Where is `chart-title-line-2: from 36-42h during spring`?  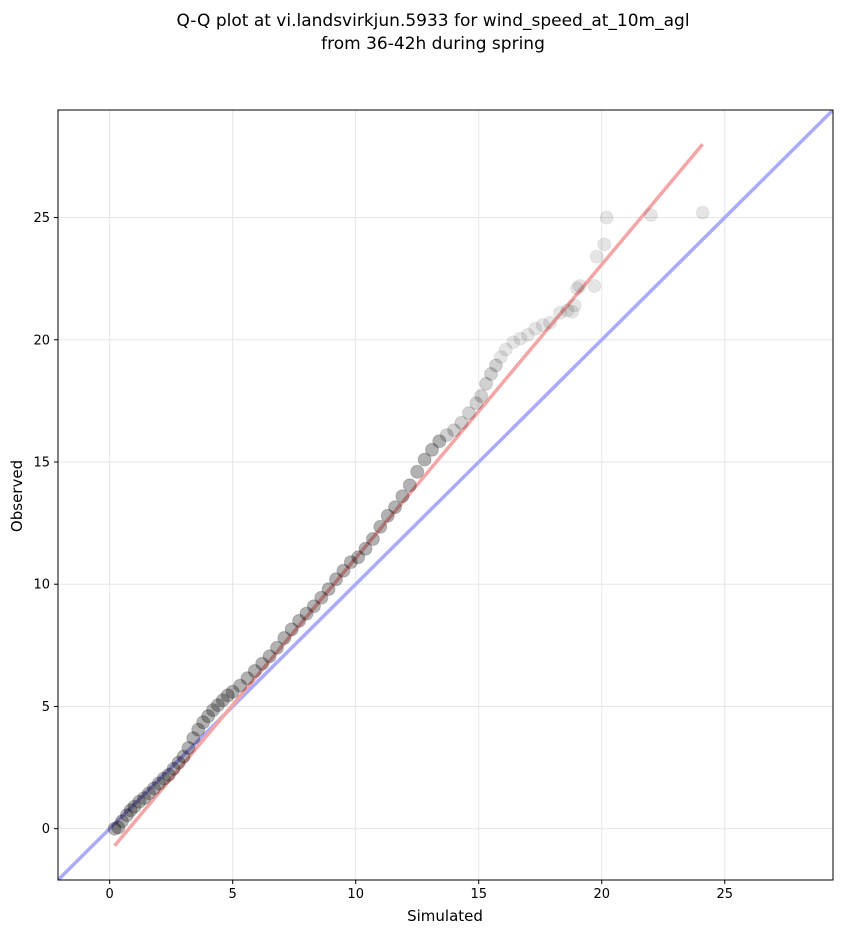 chart-title-line-2: from 36-42h during spring is located at coordinates (433, 44).